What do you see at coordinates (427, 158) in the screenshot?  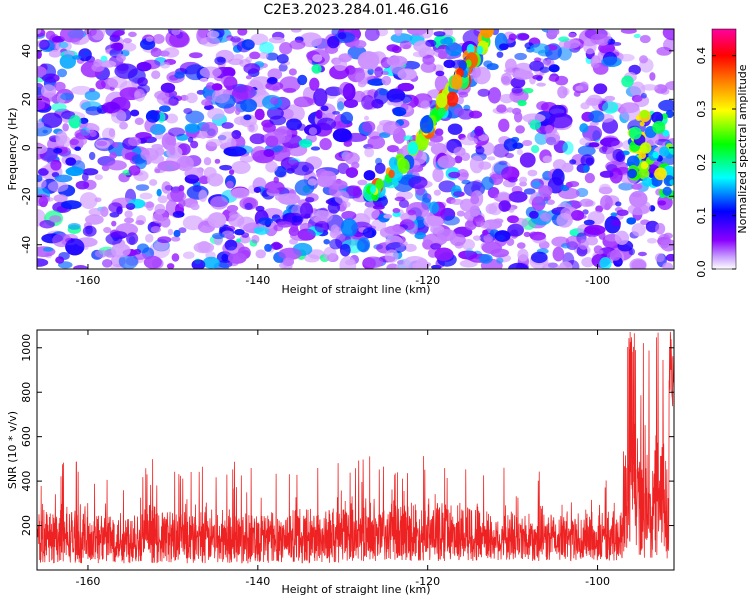 I see `spectrogram-x-tick: -120` at bounding box center [427, 158].